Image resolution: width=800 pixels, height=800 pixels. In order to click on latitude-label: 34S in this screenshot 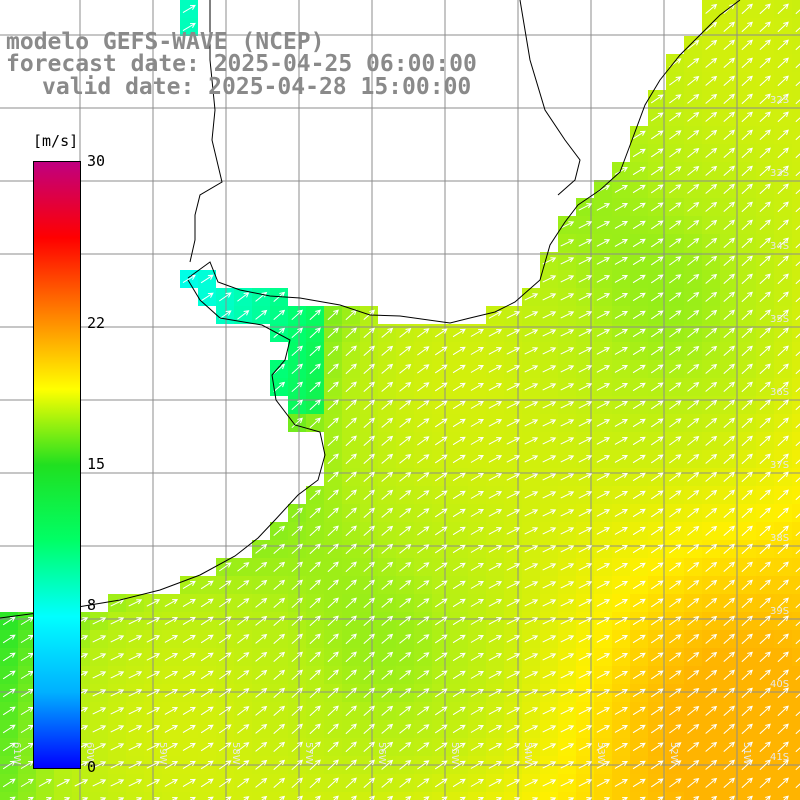, I will do `click(780, 246)`.